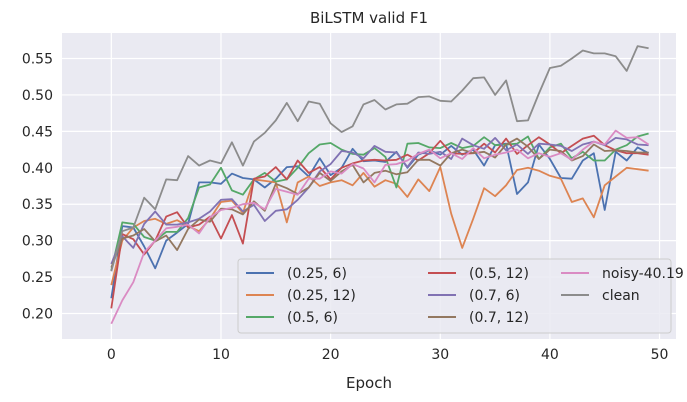 This screenshot has width=687, height=402. What do you see at coordinates (221, 355) in the screenshot?
I see `x-tick-label: 10` at bounding box center [221, 355].